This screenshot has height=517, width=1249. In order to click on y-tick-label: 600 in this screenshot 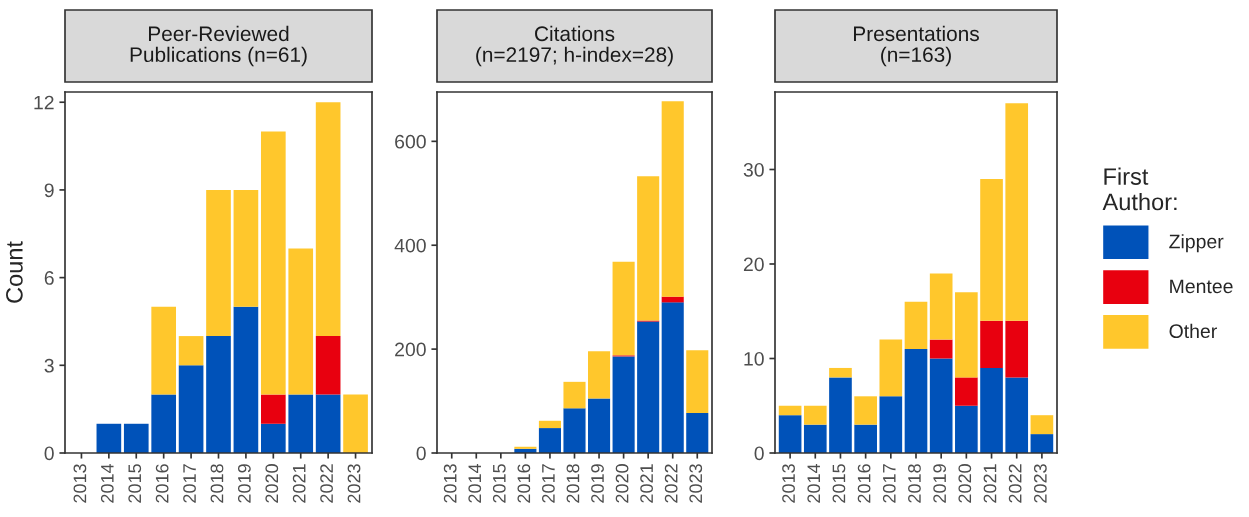, I will do `click(410, 141)`.